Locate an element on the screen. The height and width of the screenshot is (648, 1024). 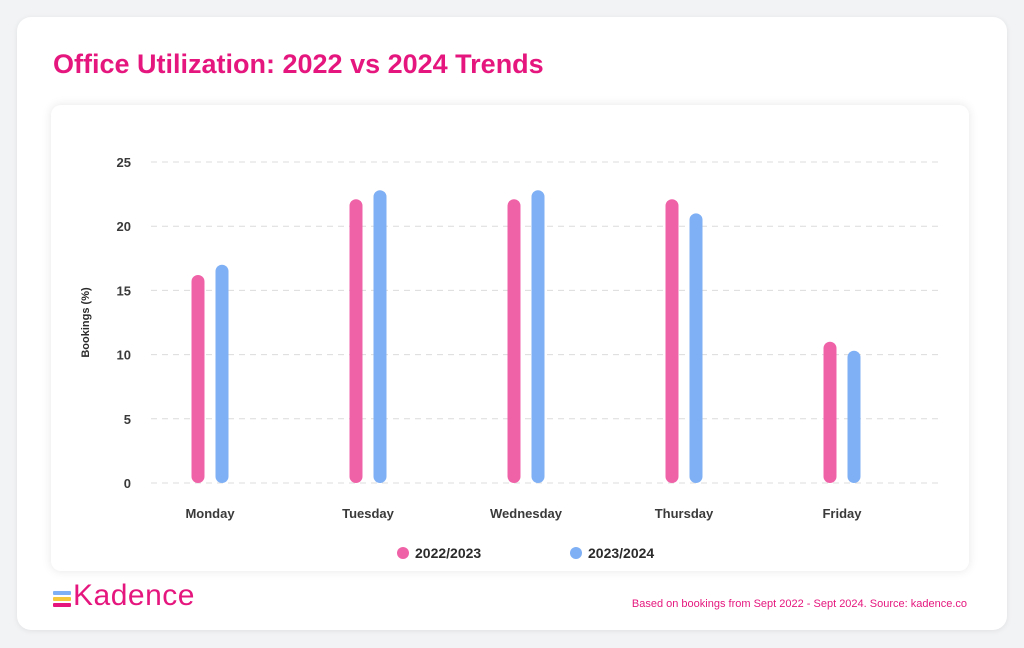
y-tick-label-5: 5 is located at coordinates (127, 419).